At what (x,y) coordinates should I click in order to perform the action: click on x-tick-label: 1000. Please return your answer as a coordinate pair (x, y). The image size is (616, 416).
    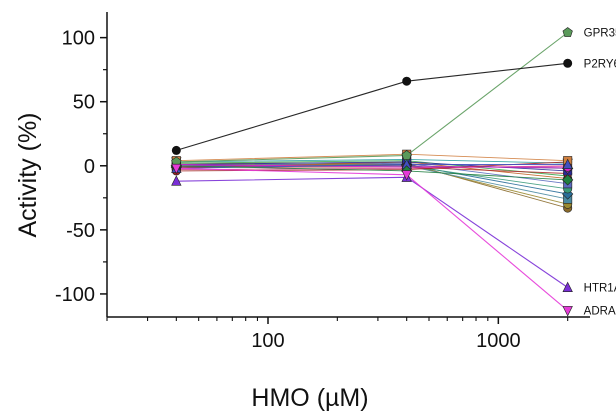
    Looking at the image, I should click on (498, 341).